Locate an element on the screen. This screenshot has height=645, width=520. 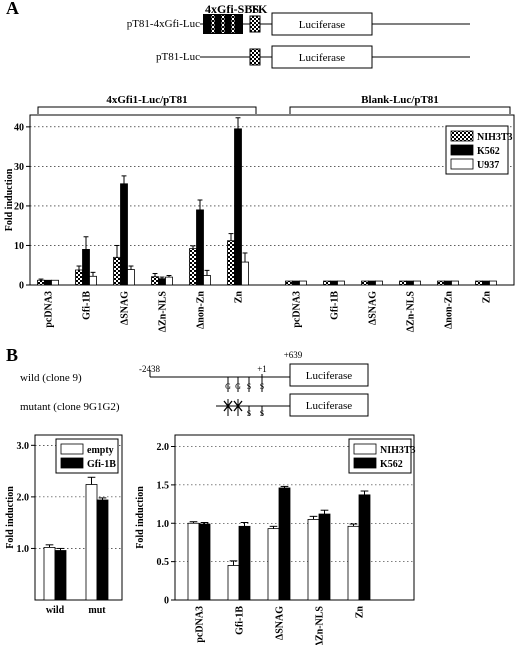
luciferase-label-wild: Luciferase is located at coordinates (329, 376).